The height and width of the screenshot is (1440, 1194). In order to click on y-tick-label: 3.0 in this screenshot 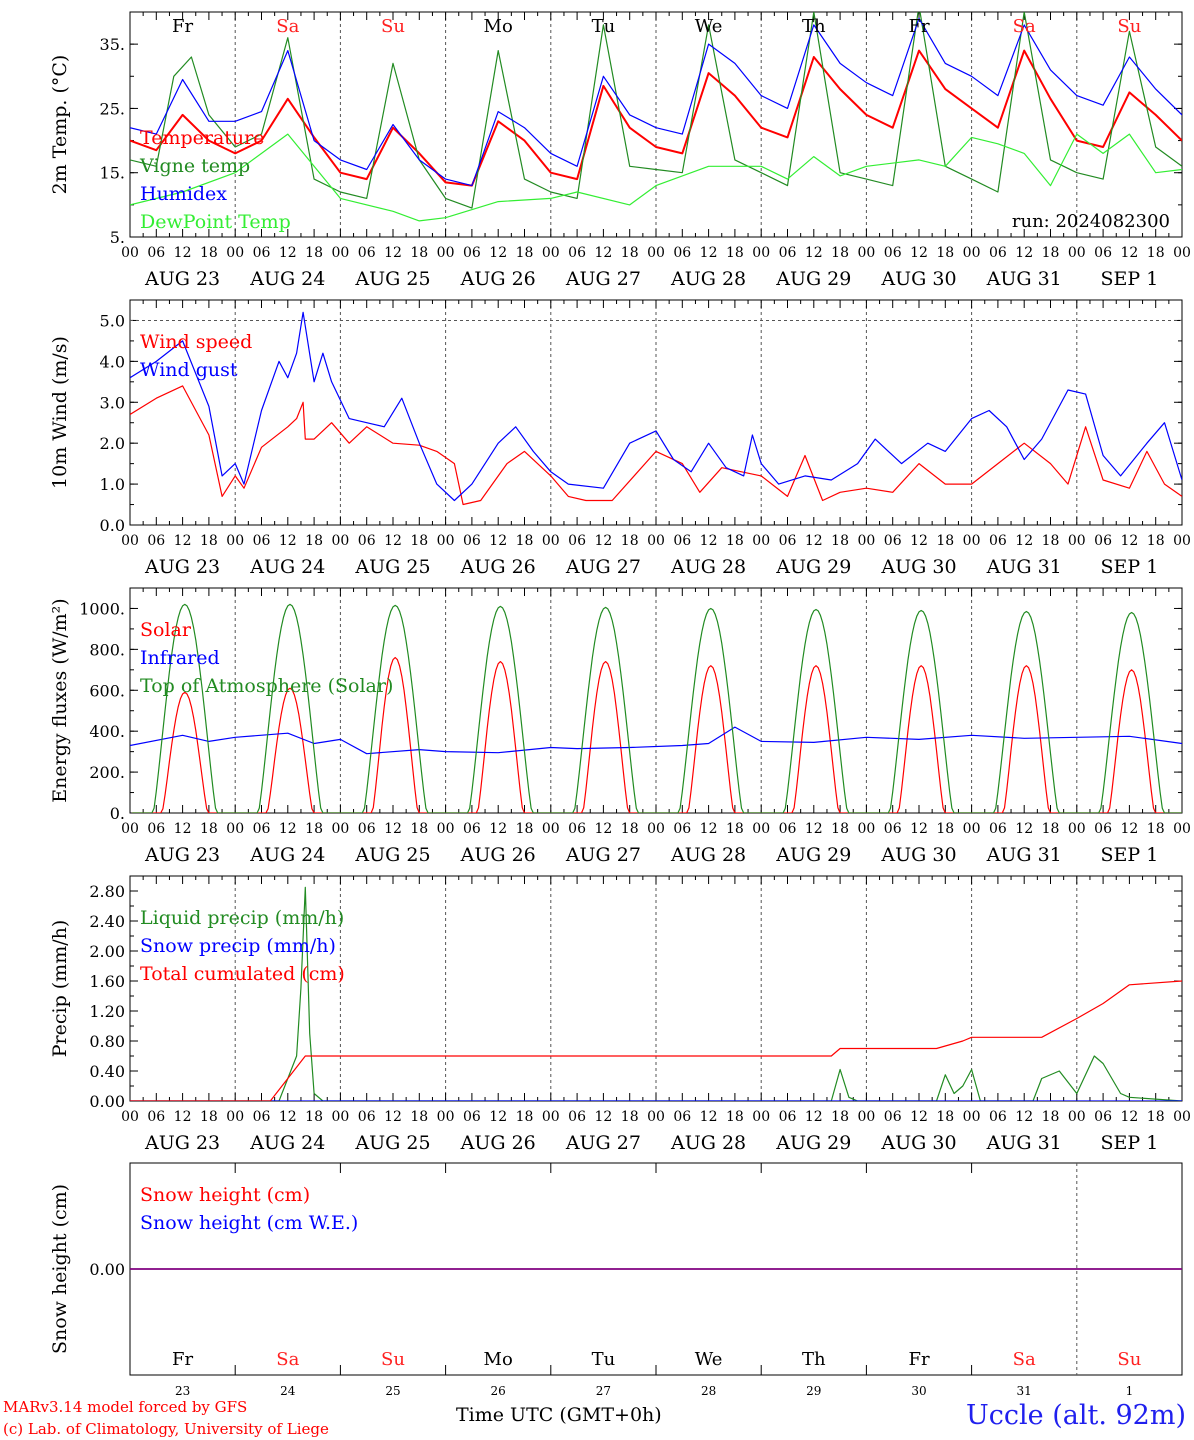, I will do `click(112, 402)`.